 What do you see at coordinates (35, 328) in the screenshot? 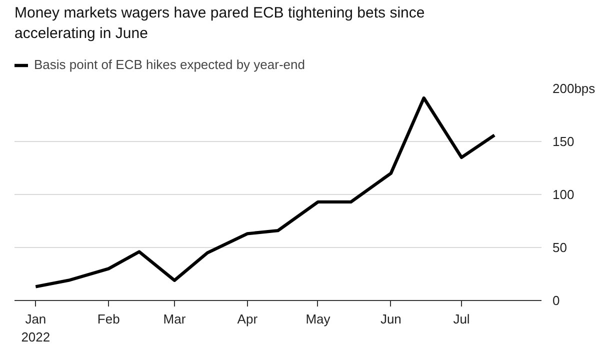
I see `x-tick-label: Jan 2022` at bounding box center [35, 328].